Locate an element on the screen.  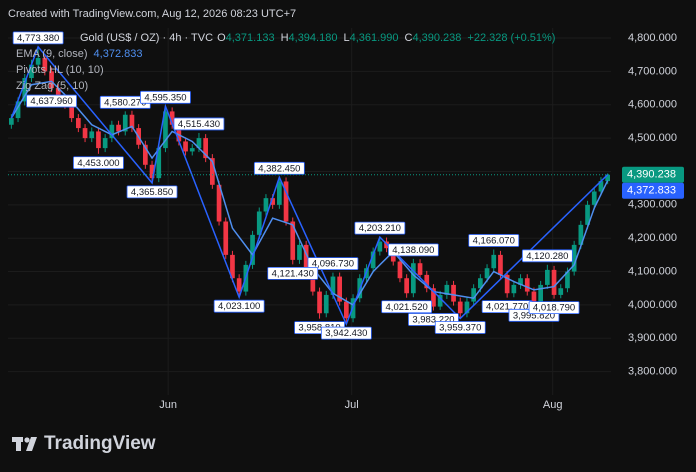
legend-pivots: Pivots HL (10, 10) is located at coordinates (60, 70).